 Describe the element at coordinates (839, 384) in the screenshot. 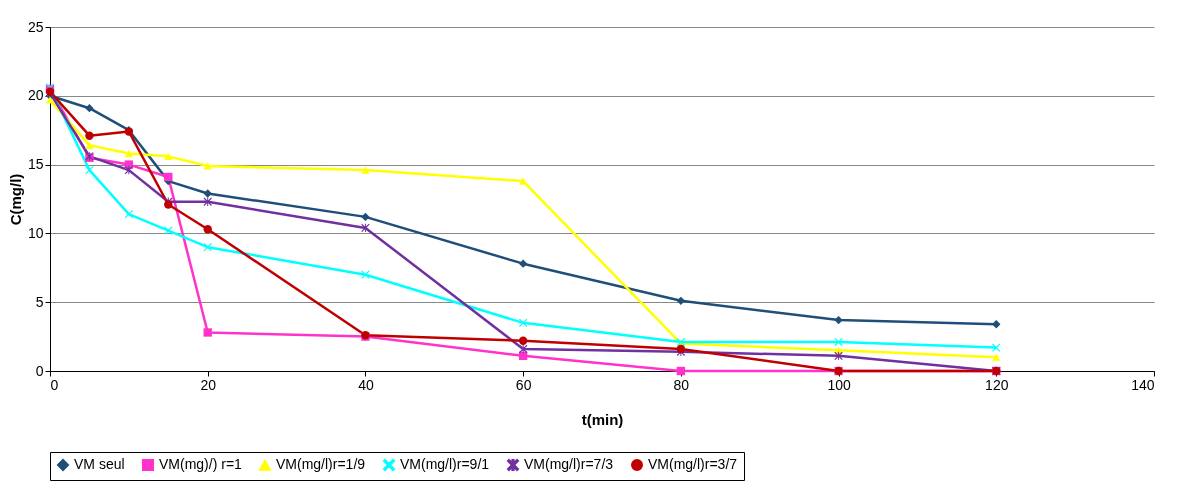

I see `x-tick-label: 100` at that location.